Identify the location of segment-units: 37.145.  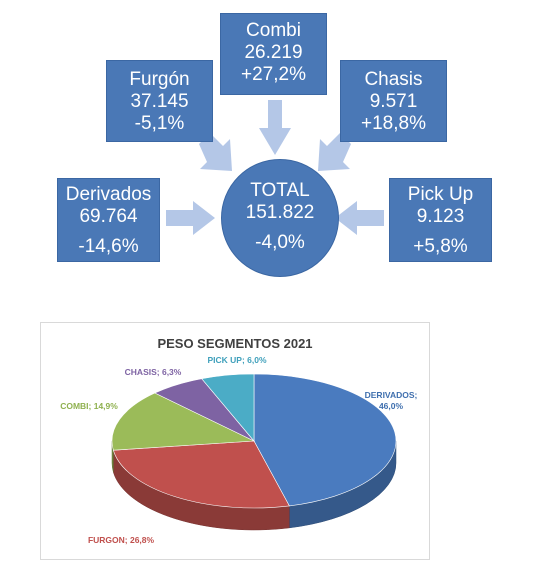
(159, 101).